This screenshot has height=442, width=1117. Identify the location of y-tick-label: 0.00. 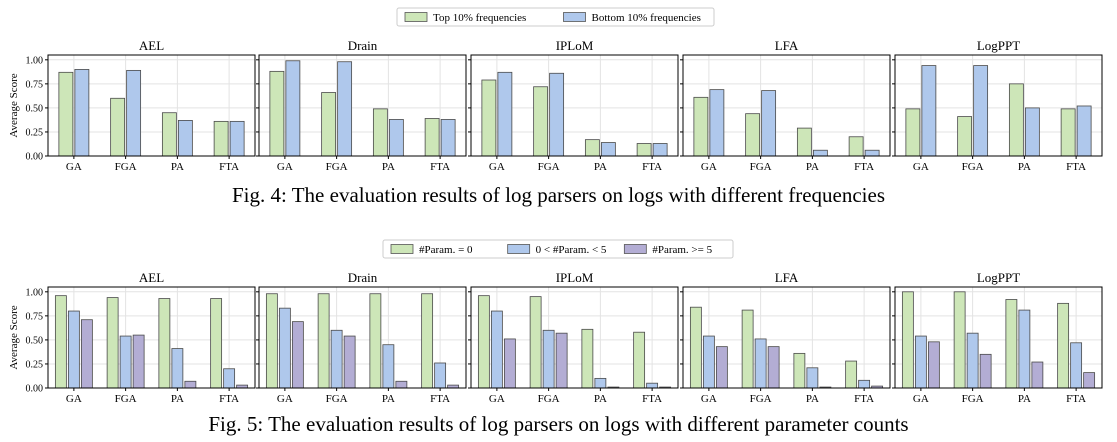
(35, 389).